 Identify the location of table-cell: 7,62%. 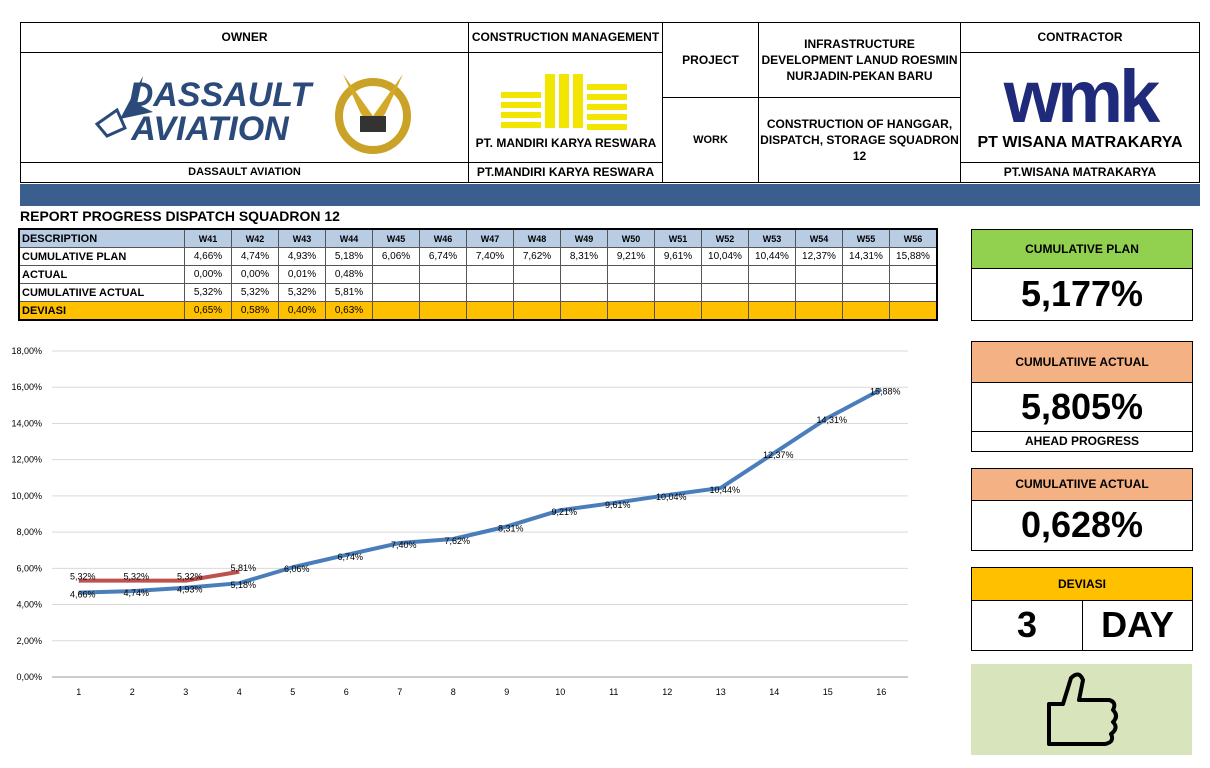
(537, 256).